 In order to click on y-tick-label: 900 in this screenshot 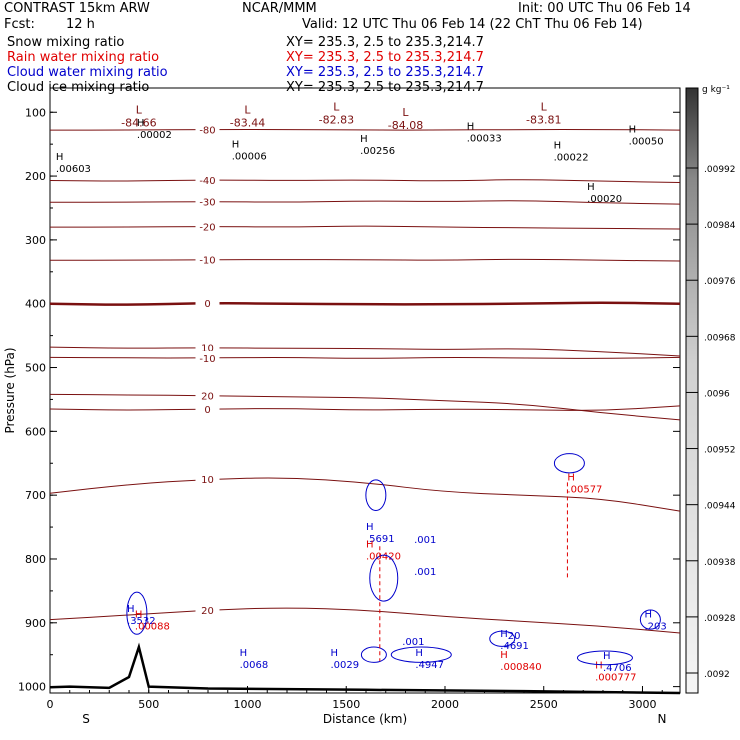, I will do `click(35, 623)`.